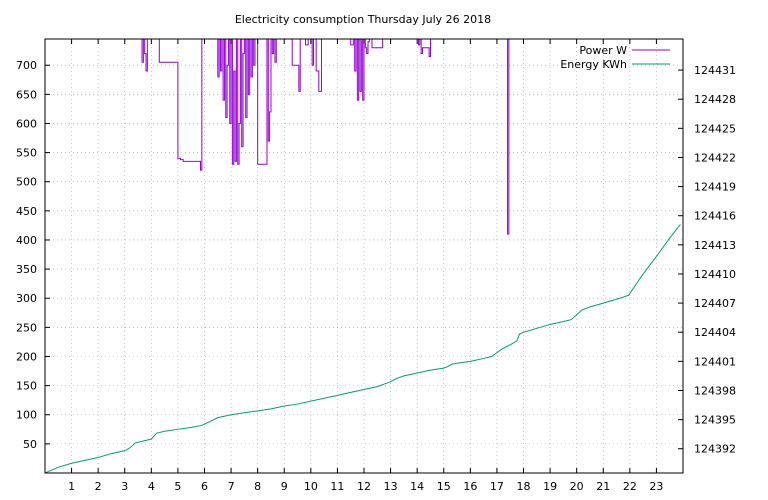 The width and height of the screenshot is (768, 500). Describe the element at coordinates (26, 356) in the screenshot. I see `y-tick-label: 200` at that location.